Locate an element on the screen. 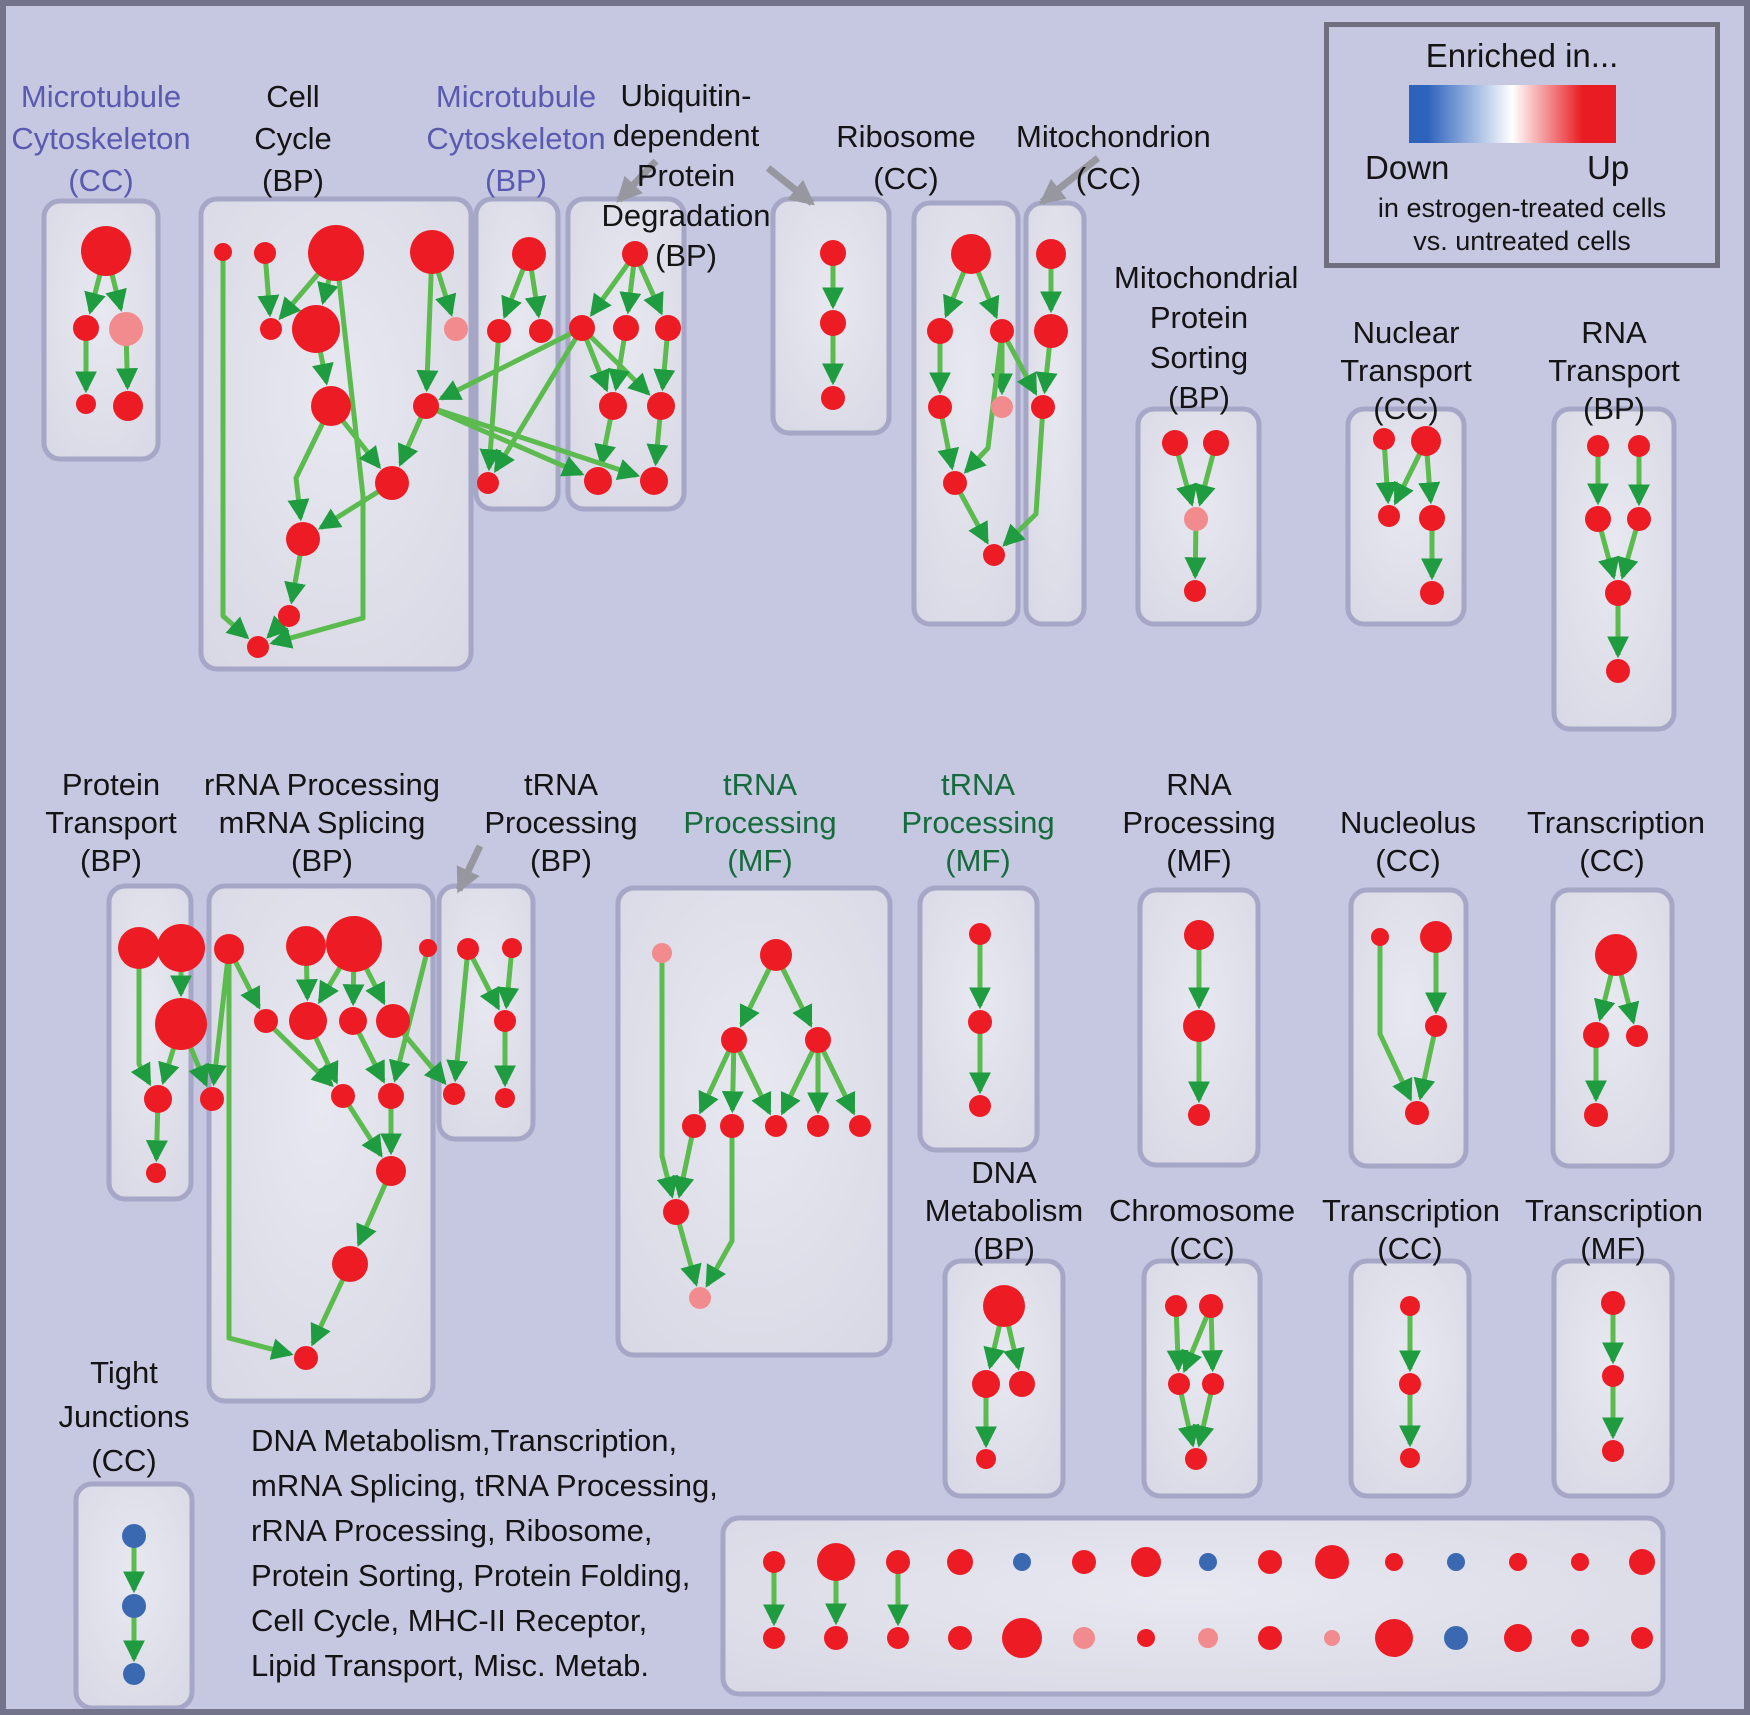 The image size is (1750, 1715). node-pt3 is located at coordinates (181, 1024).